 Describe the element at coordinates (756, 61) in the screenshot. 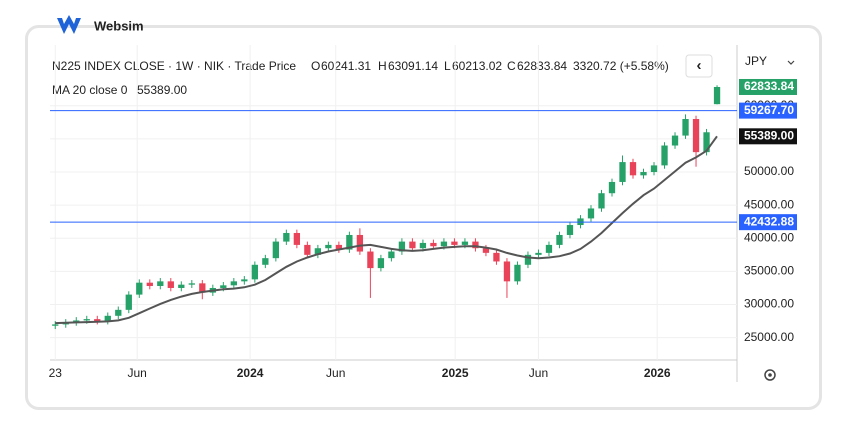

I see `currency: JPY` at that location.